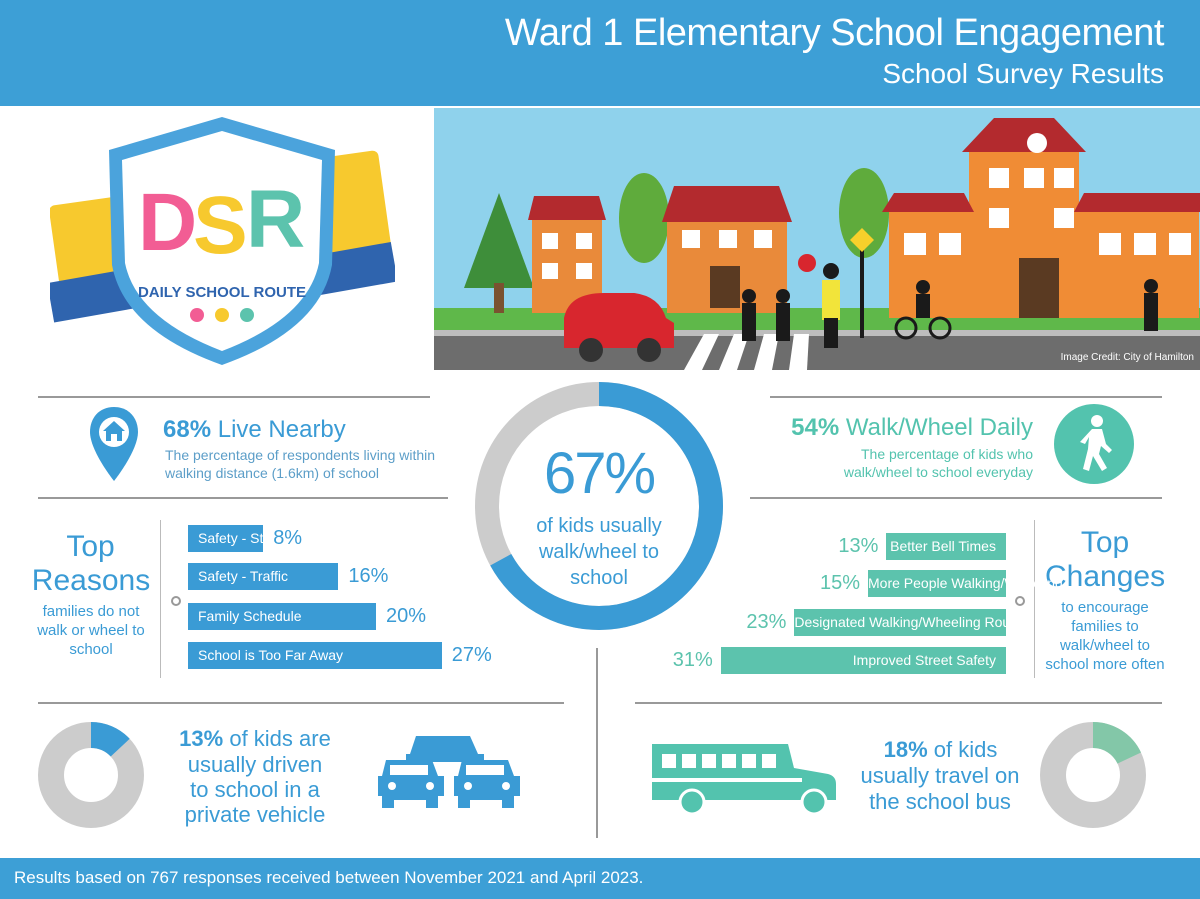 The width and height of the screenshot is (1200, 899). What do you see at coordinates (288, 538) in the screenshot?
I see `reason-pct: 8%` at bounding box center [288, 538].